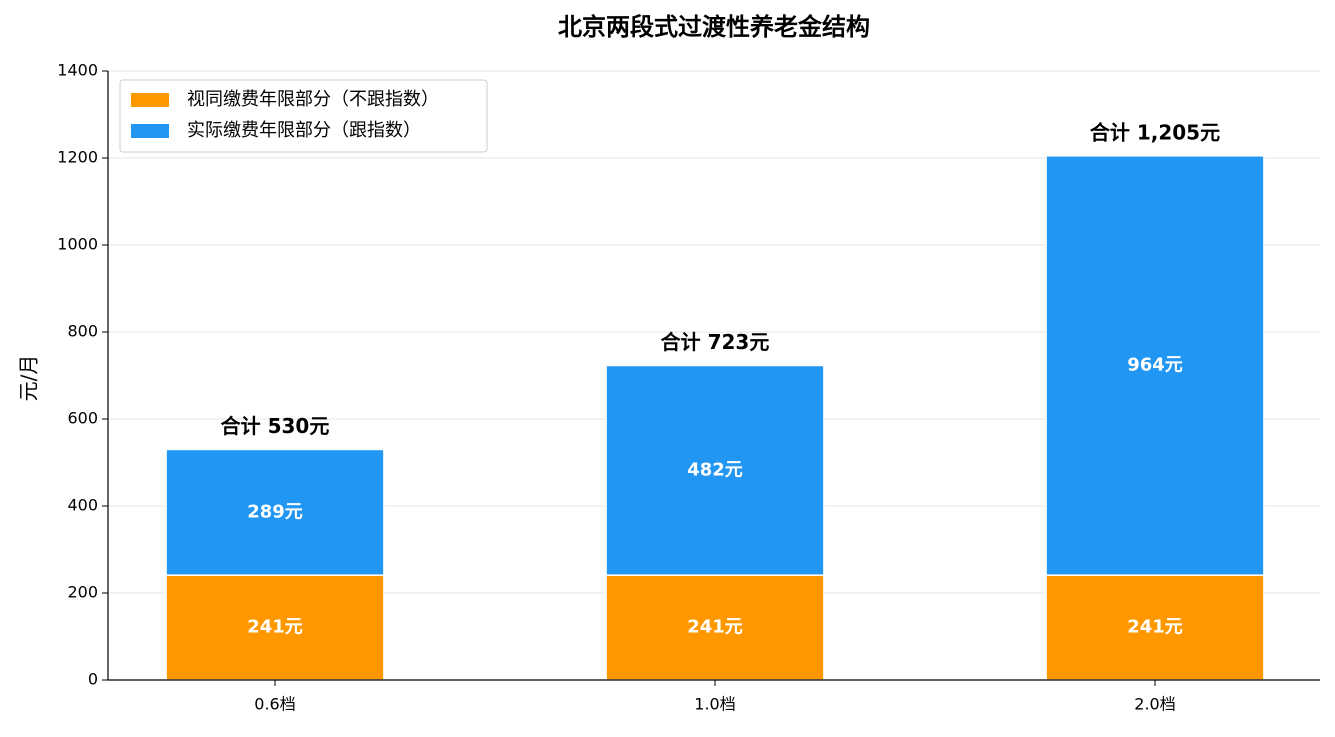 The width and height of the screenshot is (1335, 737). I want to click on legend: 视同缴费年限部分（不跟指数） 实际缴费年限部分（跟指数）, so click(303, 116).